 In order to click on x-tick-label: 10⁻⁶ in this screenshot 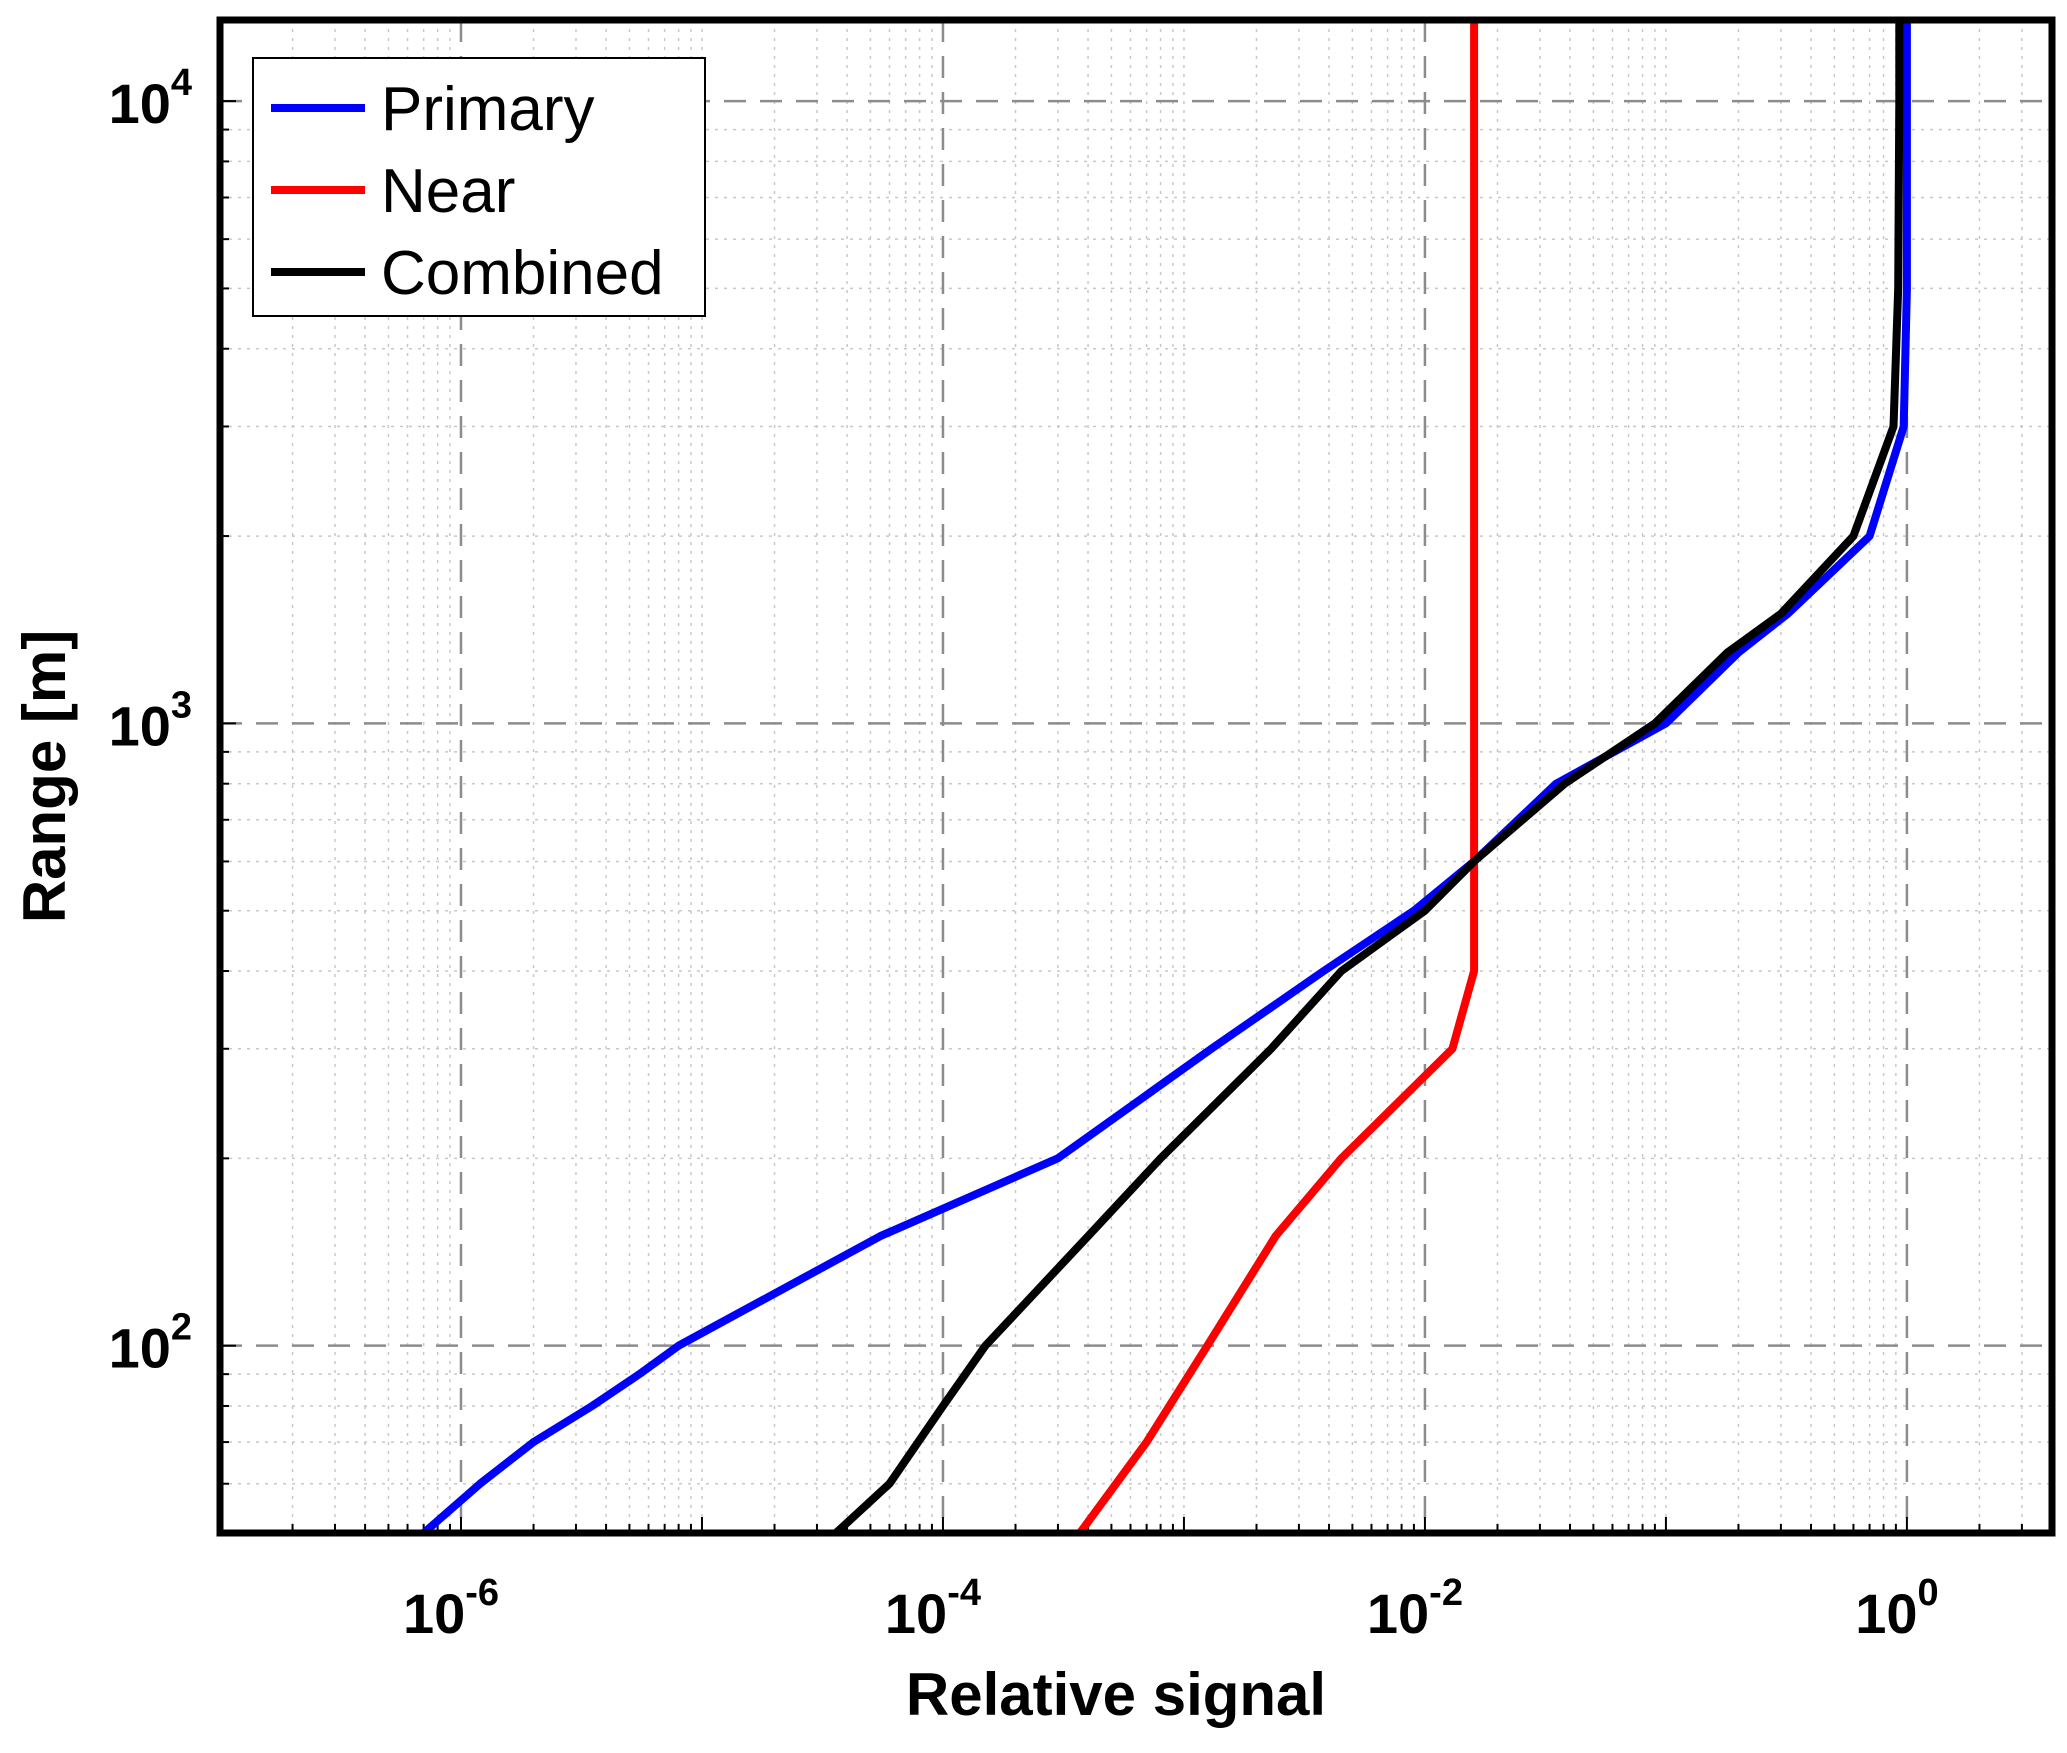, I will do `click(451, 1608)`.